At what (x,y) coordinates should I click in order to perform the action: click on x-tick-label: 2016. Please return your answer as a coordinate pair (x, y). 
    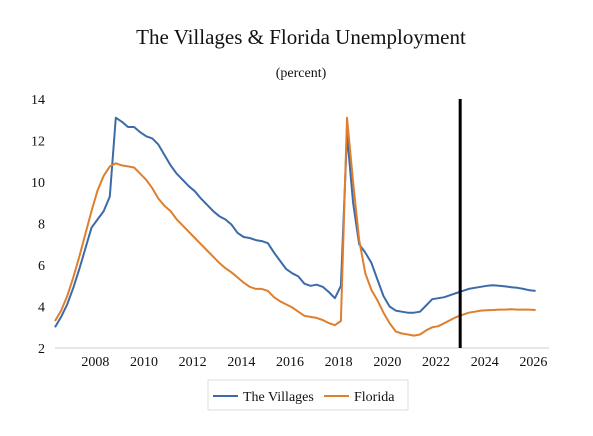
    Looking at the image, I should click on (290, 362).